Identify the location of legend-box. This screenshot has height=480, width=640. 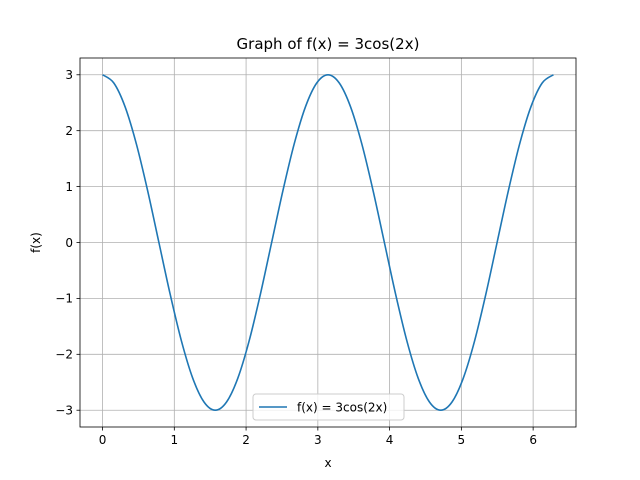
(328, 407).